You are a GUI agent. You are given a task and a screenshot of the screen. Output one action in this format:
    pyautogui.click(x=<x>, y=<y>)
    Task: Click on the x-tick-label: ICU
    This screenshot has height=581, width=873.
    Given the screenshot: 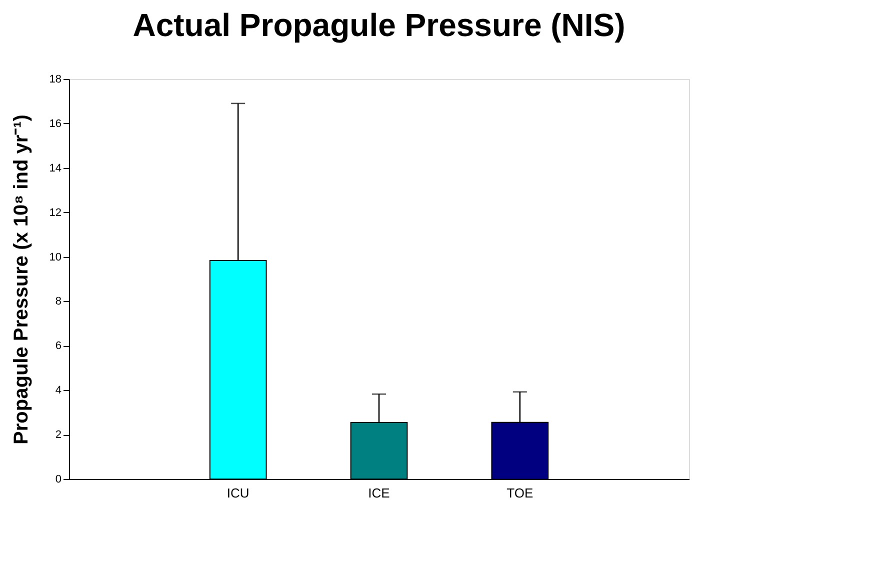 What is the action you would take?
    pyautogui.click(x=238, y=493)
    